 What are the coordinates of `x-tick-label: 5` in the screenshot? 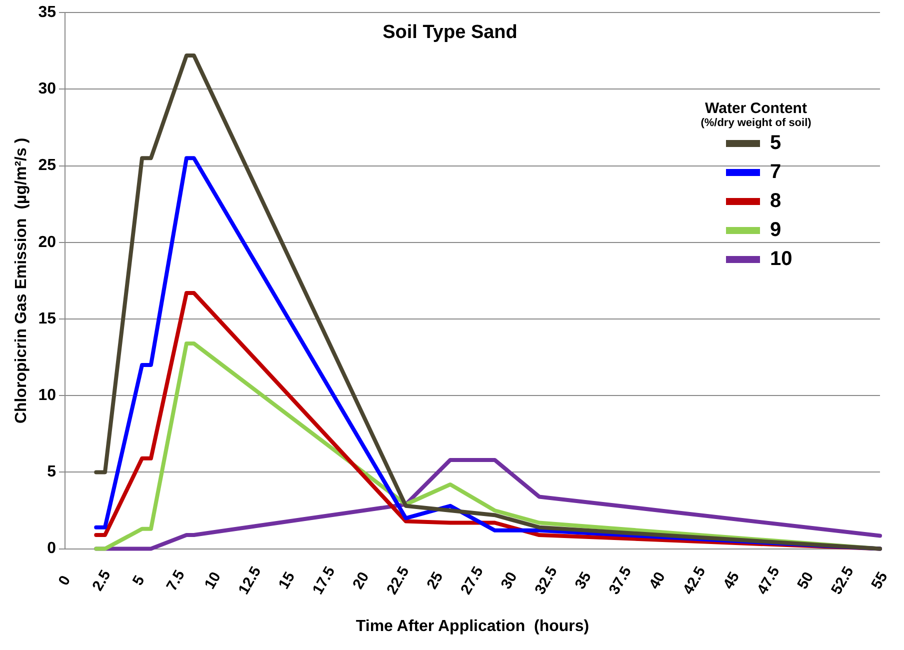 It's located at (138, 580).